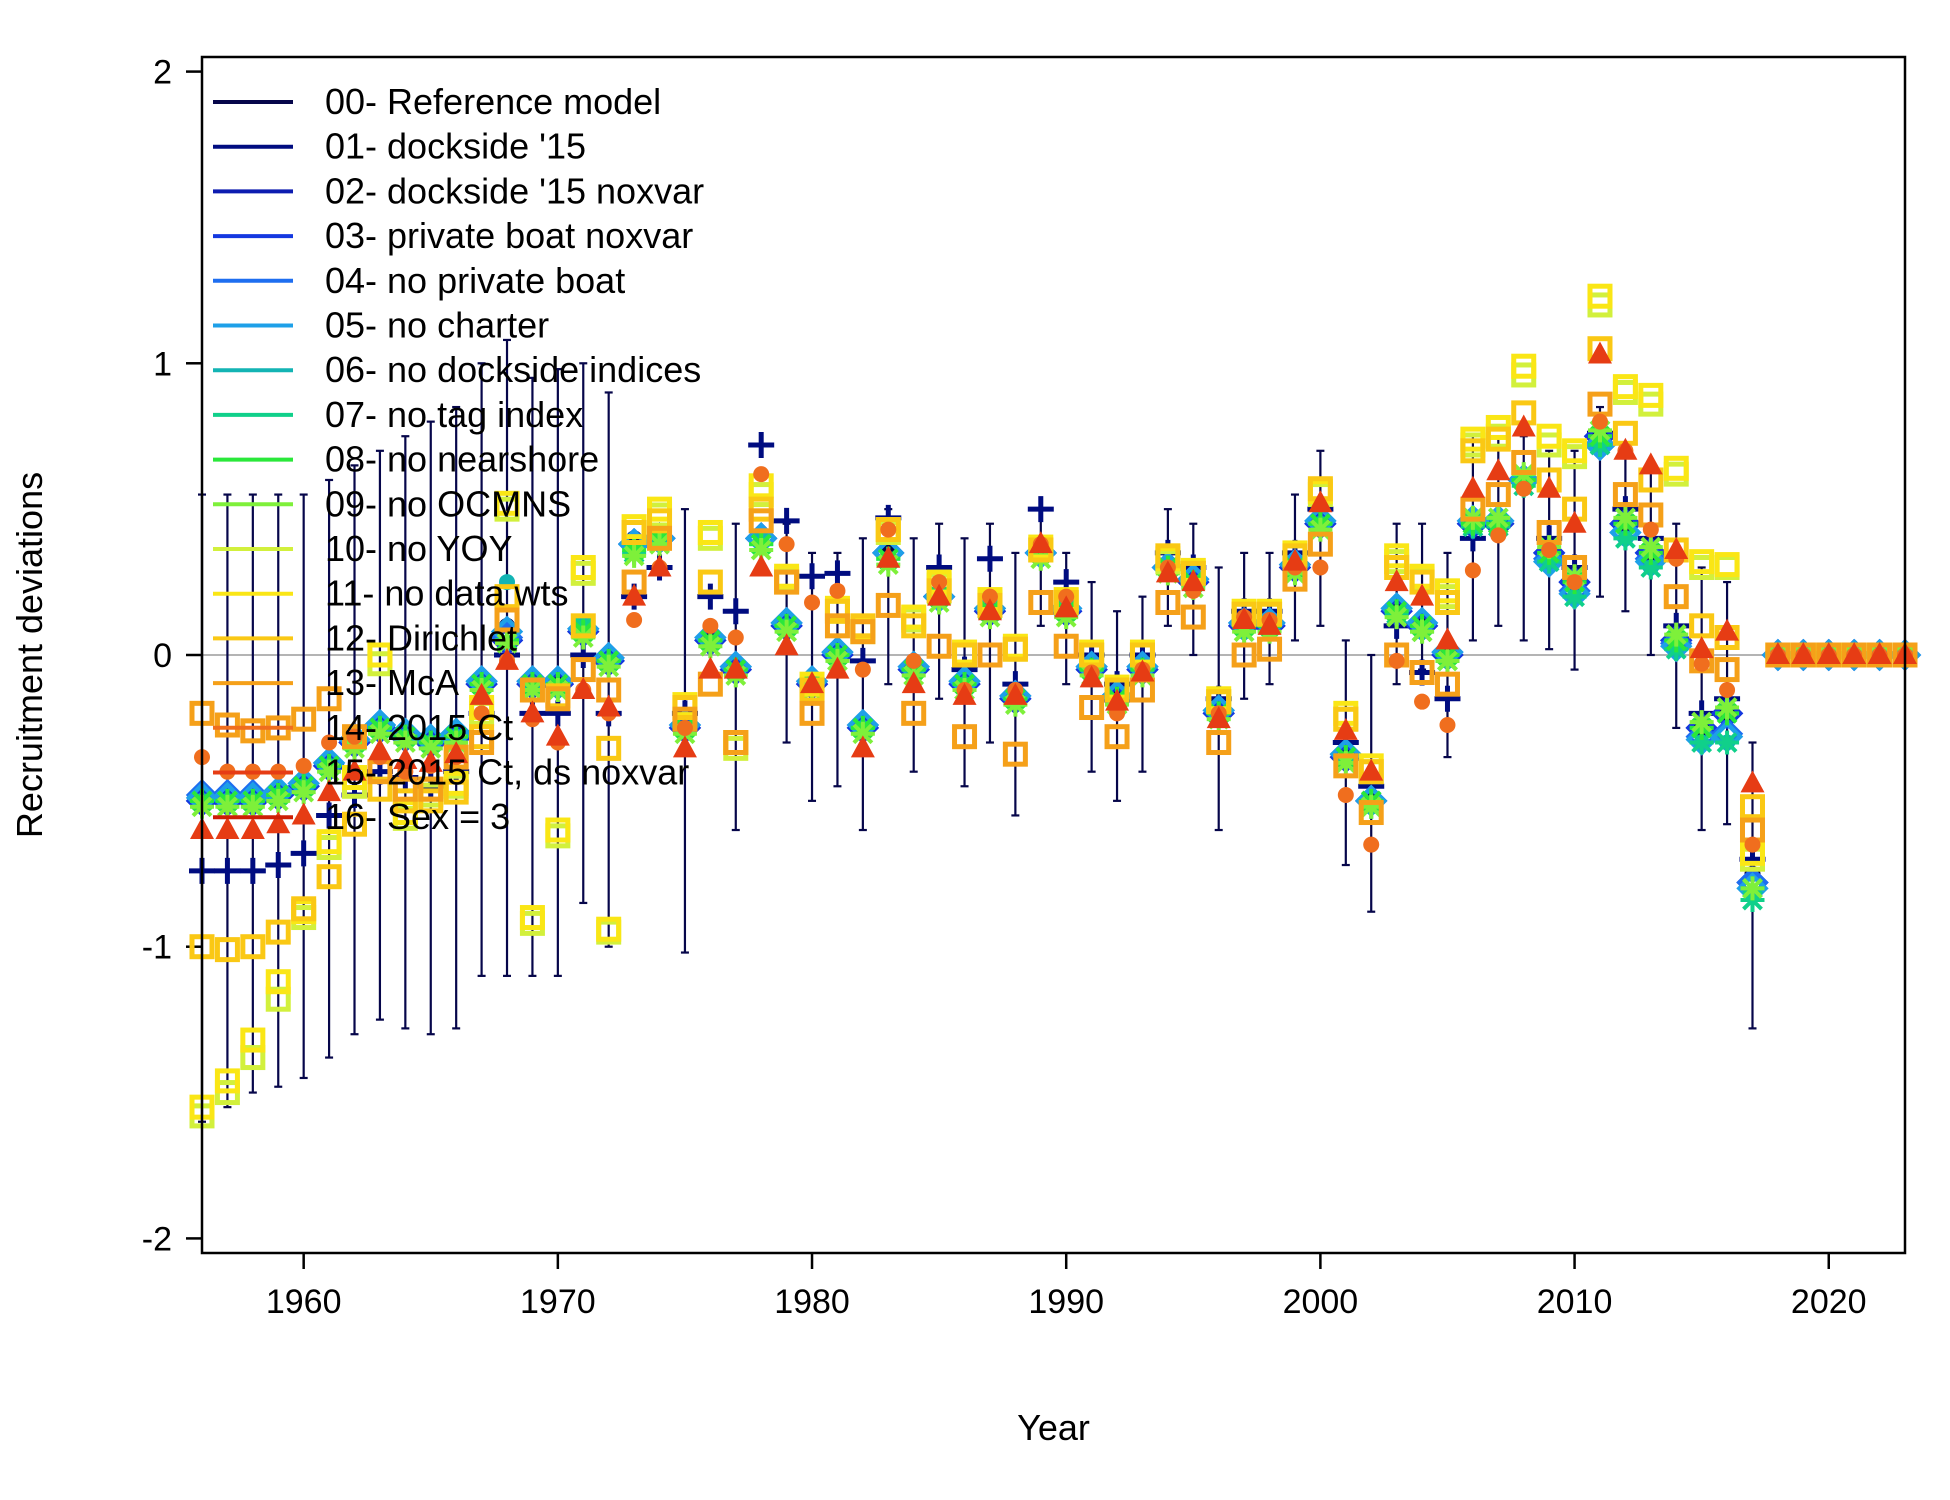 This screenshot has width=1950, height=1500. What do you see at coordinates (418, 548) in the screenshot?
I see `legend-label: 10- no YOY` at bounding box center [418, 548].